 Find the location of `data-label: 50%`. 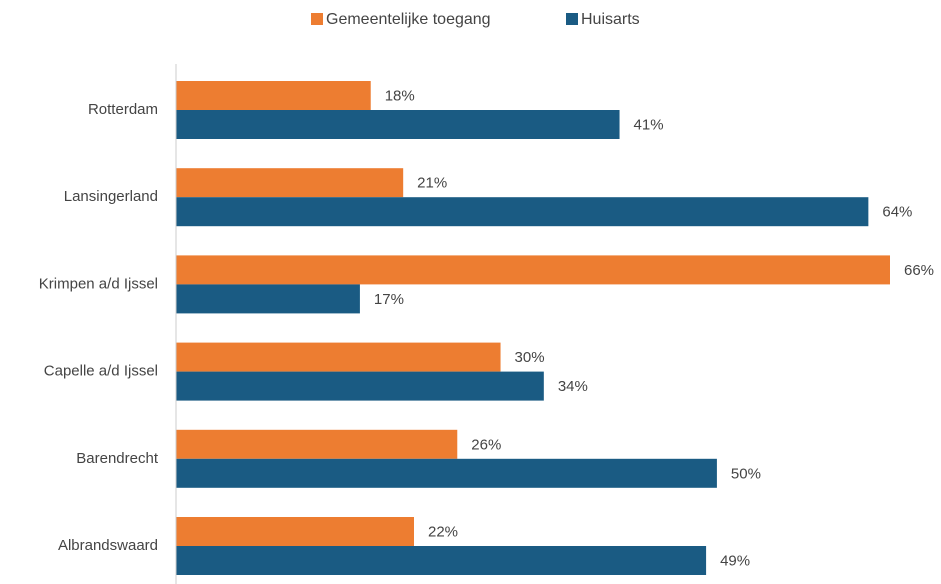

data-label: 50% is located at coordinates (746, 473).